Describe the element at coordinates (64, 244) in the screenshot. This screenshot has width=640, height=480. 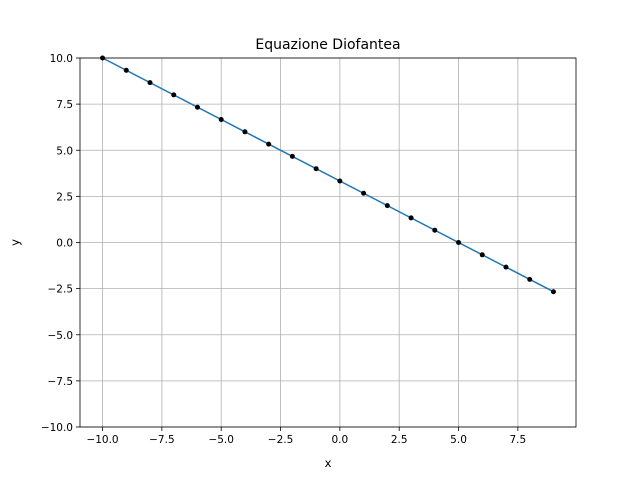
I see `y-tick-label: 0.0` at that location.